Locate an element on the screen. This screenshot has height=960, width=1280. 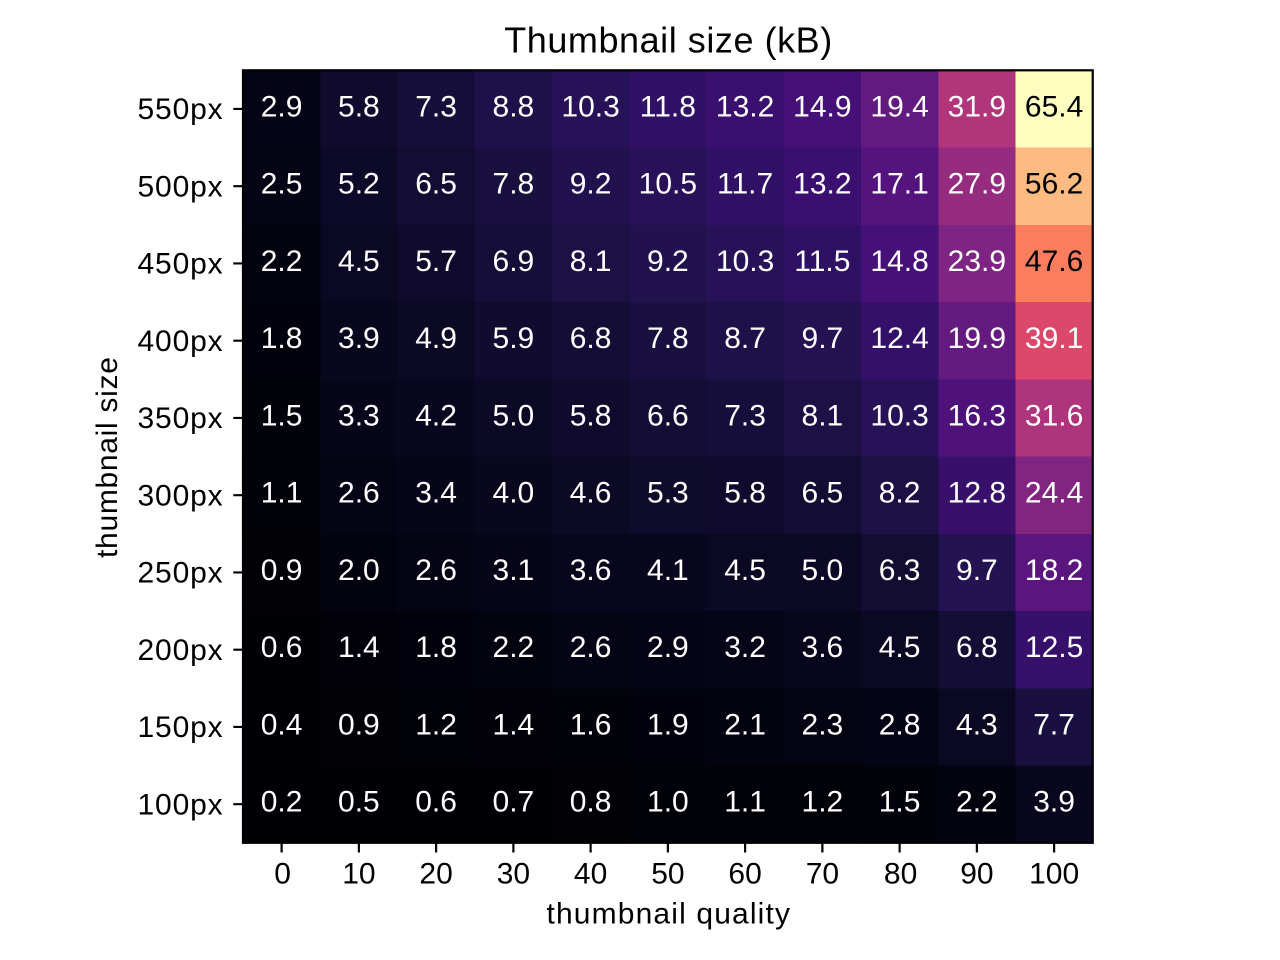
svg-text: 100px is located at coordinates (181, 804).